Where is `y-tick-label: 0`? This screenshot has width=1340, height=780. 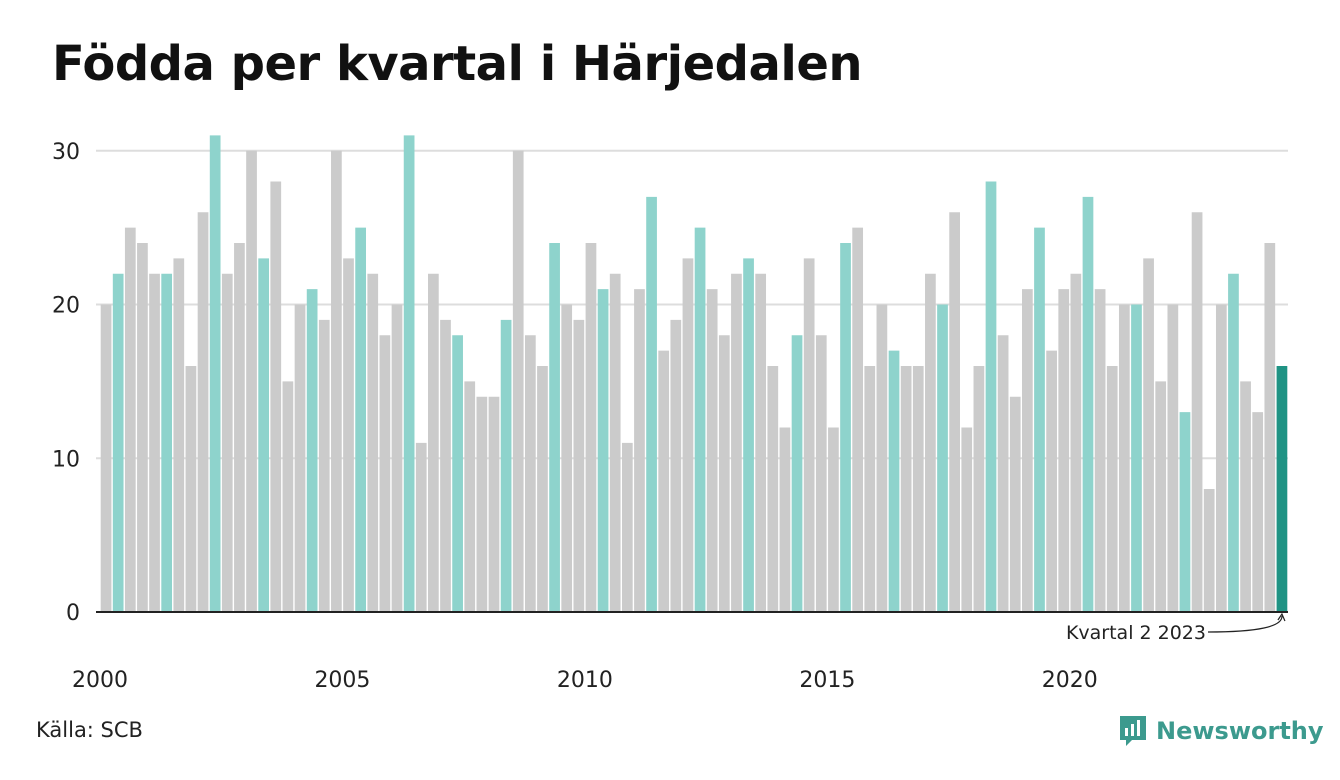 y-tick-label: 0 is located at coordinates (73, 613).